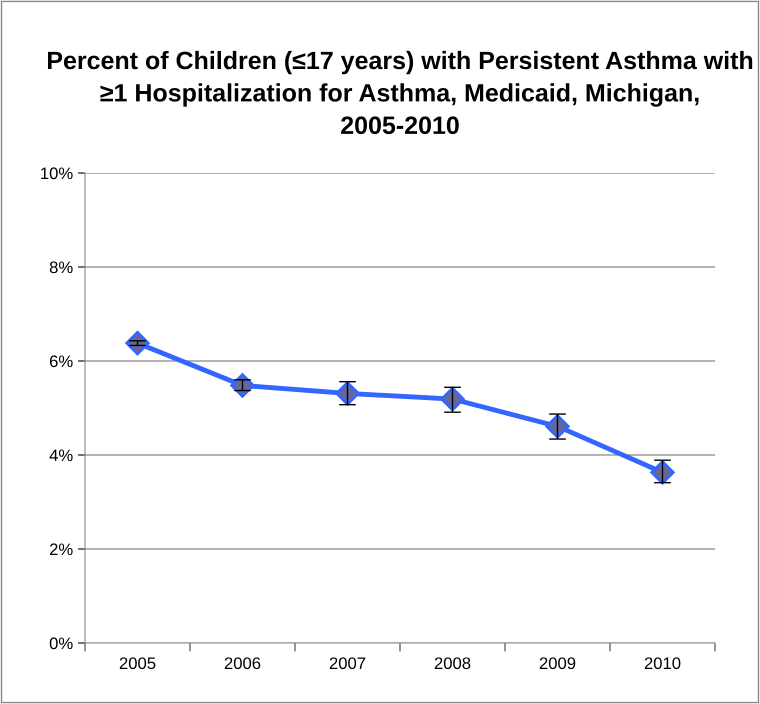  I want to click on x-tick-label: 2005, so click(138, 663).